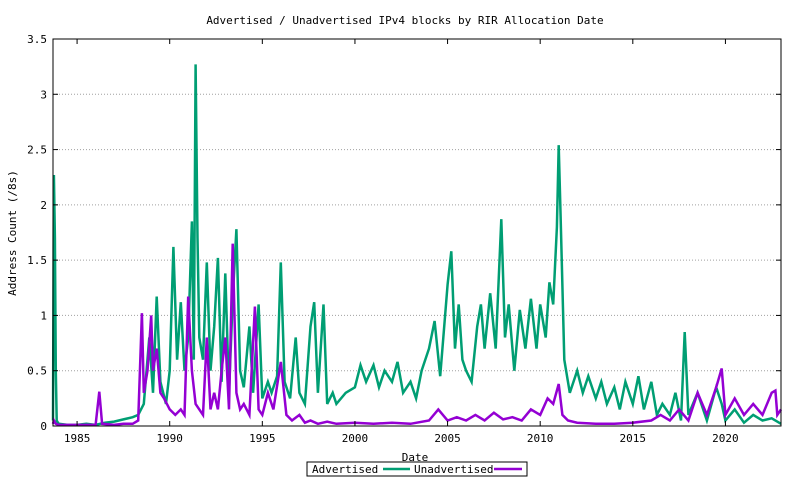 The image size is (800, 480). Describe the element at coordinates (725, 438) in the screenshot. I see `x-tick-label: 2020` at that location.